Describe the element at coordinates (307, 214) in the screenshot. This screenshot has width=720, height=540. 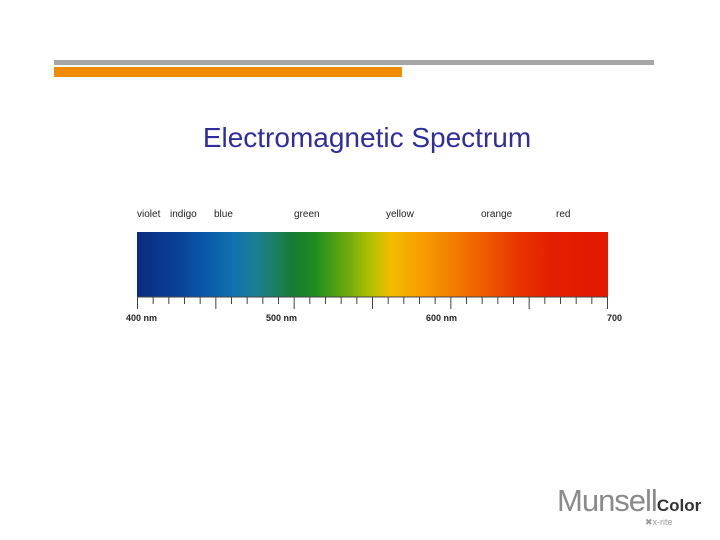
I see `label-green: green` at that location.